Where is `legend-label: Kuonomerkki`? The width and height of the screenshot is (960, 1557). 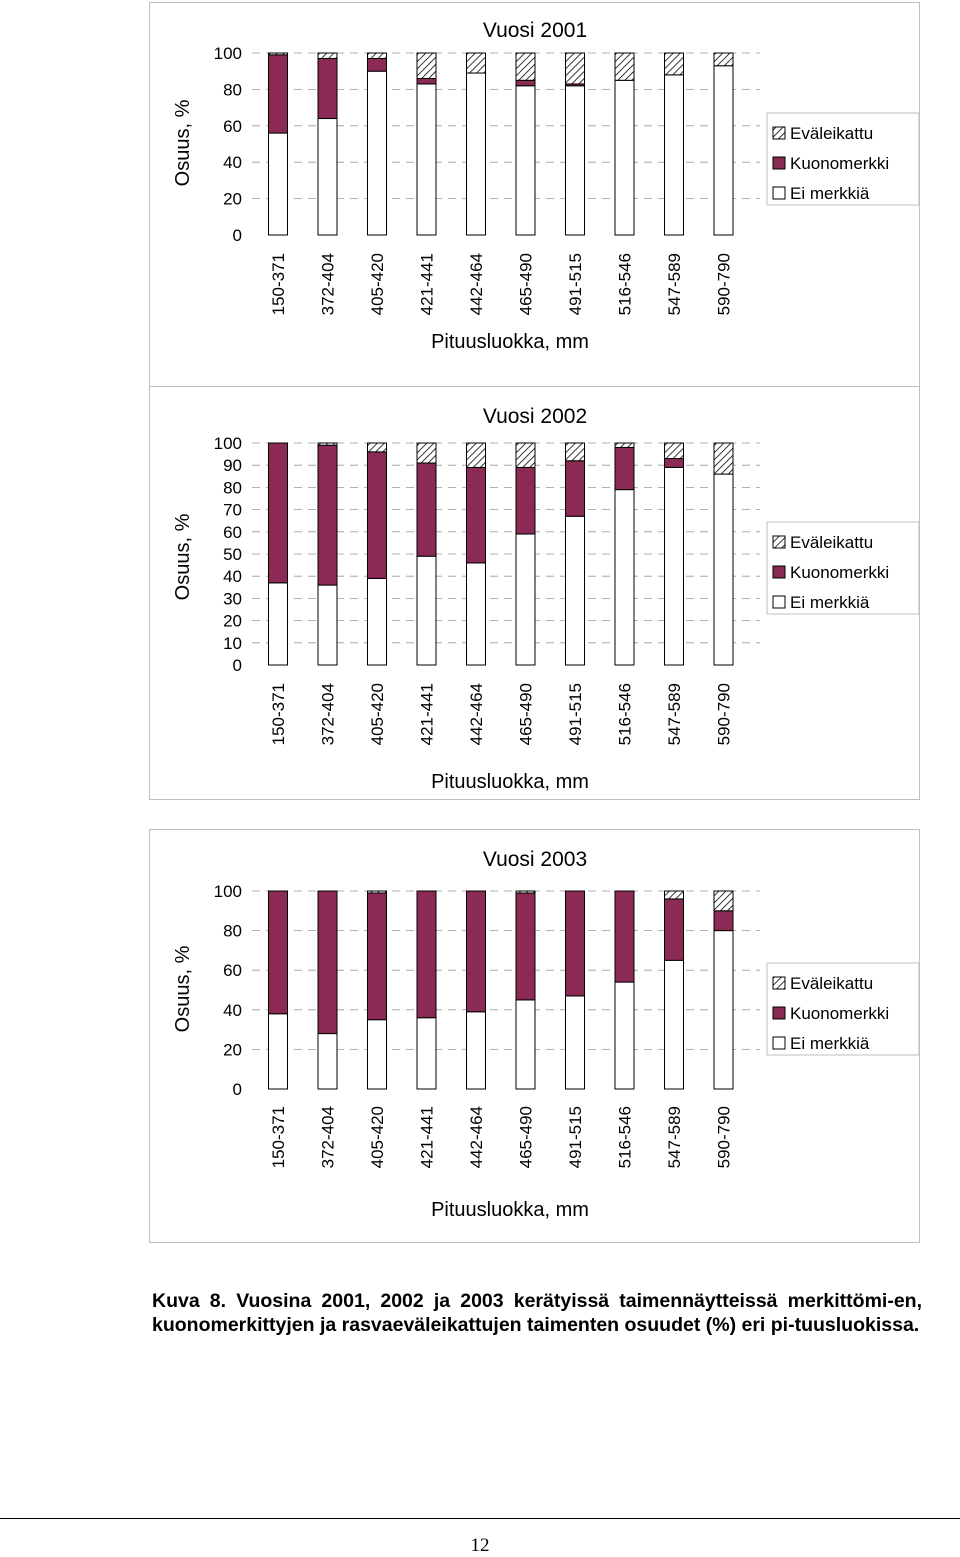 legend-label: Kuonomerkki is located at coordinates (839, 163).